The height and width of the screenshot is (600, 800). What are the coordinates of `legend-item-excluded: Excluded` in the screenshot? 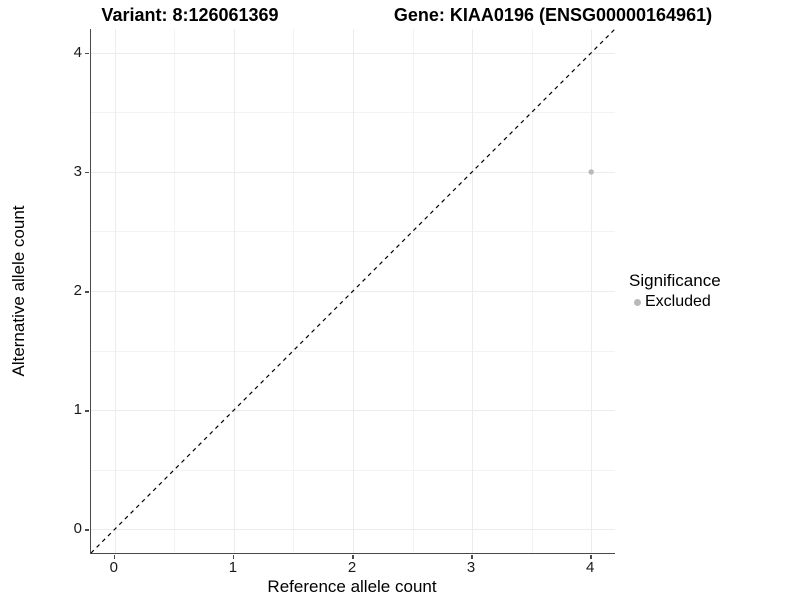 It's located at (675, 302).